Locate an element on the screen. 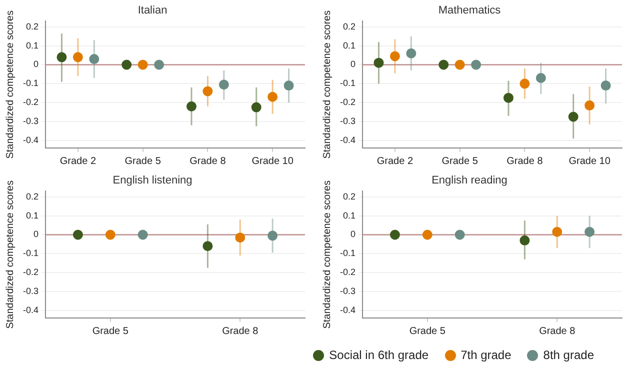 The width and height of the screenshot is (634, 378). legend-label: 7th grade is located at coordinates (486, 355).